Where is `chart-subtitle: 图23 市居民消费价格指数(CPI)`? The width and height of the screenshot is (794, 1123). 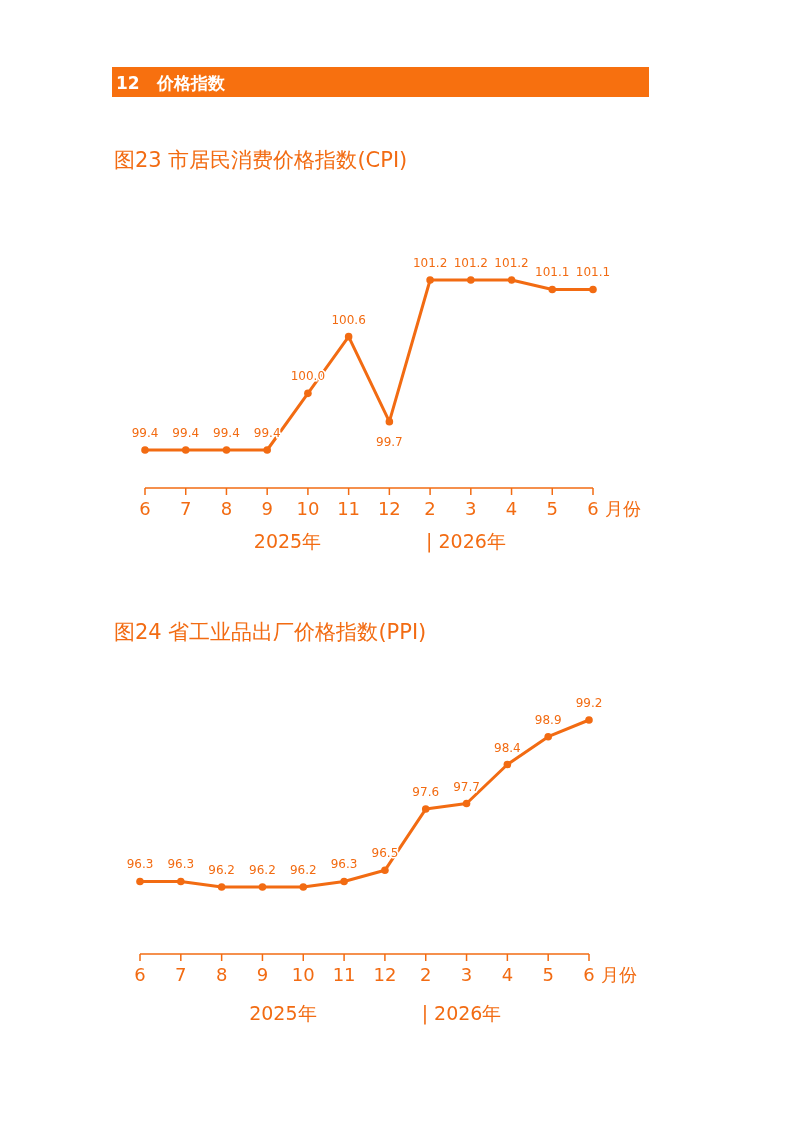 chart-subtitle: 图23 市居民消费价格指数(CPI) is located at coordinates (261, 160).